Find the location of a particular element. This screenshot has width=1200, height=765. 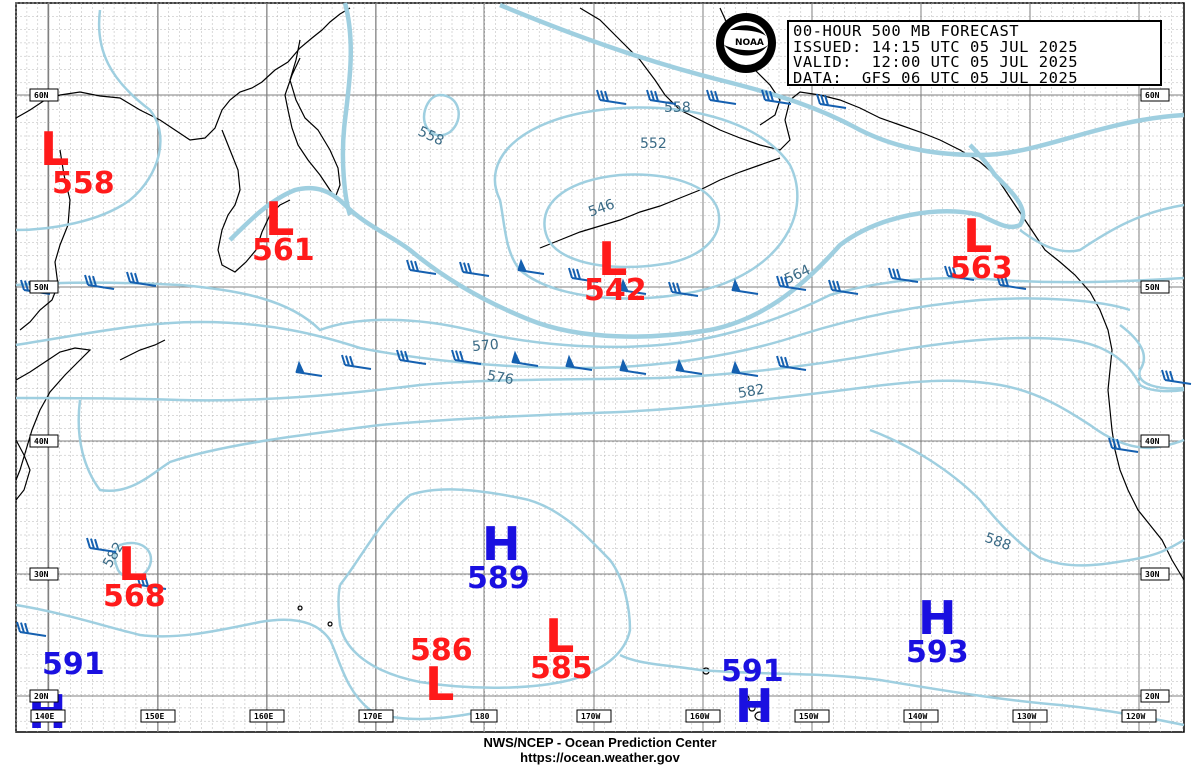

contour-ne is located at coordinates (1102, 228).